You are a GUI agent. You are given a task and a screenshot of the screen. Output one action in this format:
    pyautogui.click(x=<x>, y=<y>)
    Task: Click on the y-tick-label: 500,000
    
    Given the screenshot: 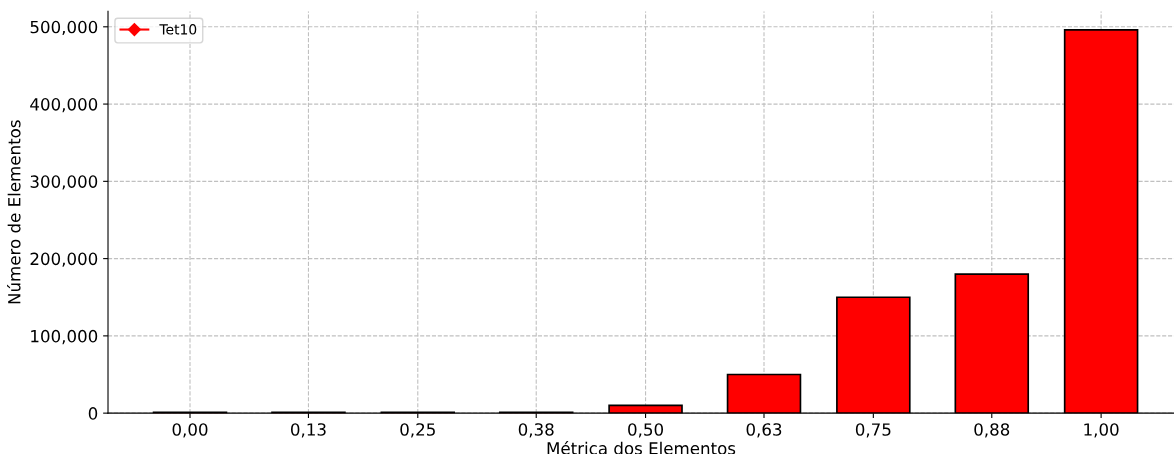 What is the action you would take?
    pyautogui.click(x=64, y=28)
    